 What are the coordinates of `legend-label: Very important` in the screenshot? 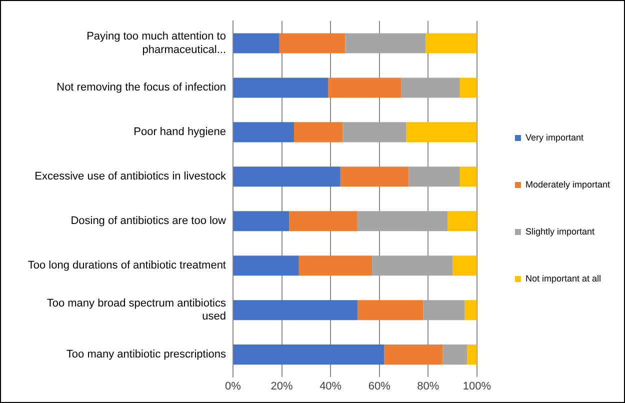 It's located at (554, 137).